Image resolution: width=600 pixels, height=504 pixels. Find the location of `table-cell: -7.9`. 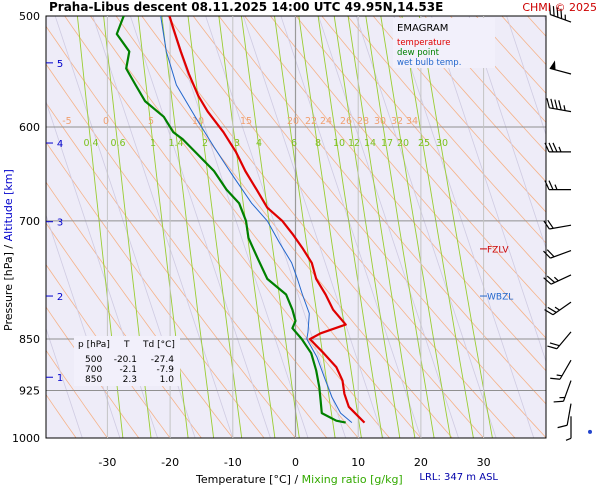

table-cell: -7.9 is located at coordinates (165, 370).